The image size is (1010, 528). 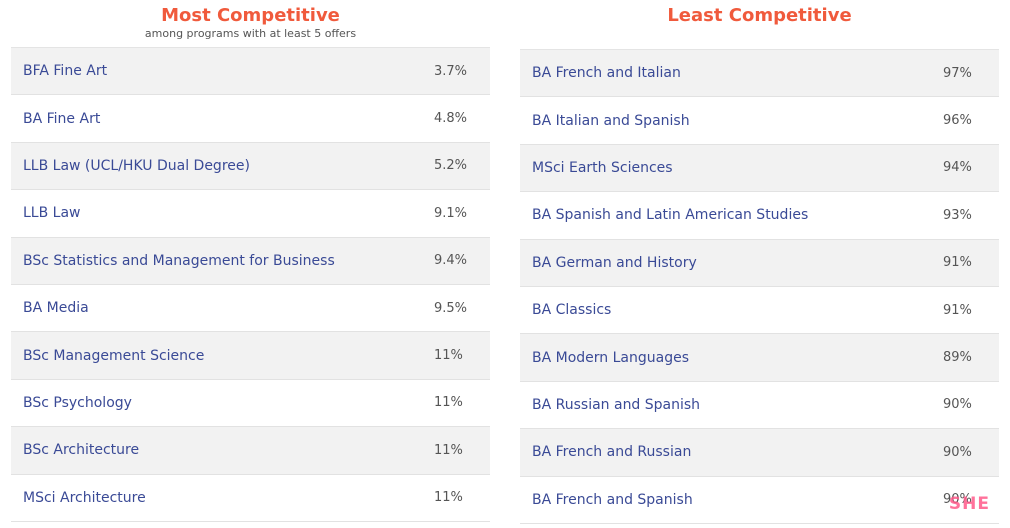 What do you see at coordinates (250, 403) in the screenshot?
I see `table-row: BSc Psychology 11%` at bounding box center [250, 403].